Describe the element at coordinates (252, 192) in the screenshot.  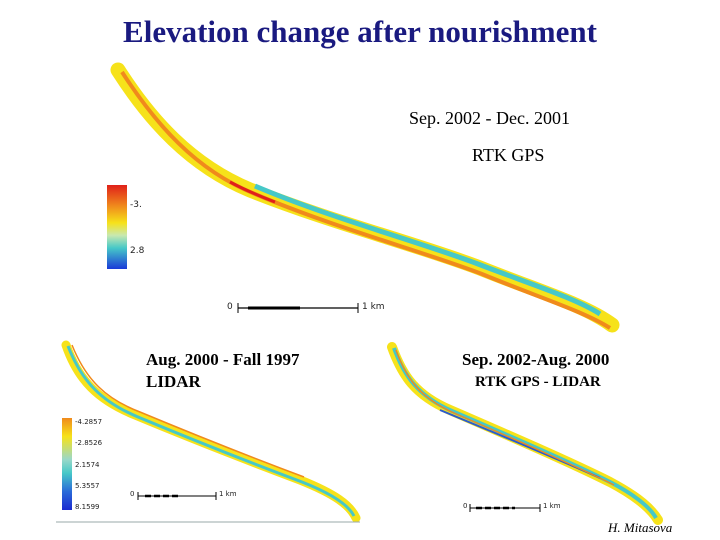
I see `top-strip-red-spots` at that location.